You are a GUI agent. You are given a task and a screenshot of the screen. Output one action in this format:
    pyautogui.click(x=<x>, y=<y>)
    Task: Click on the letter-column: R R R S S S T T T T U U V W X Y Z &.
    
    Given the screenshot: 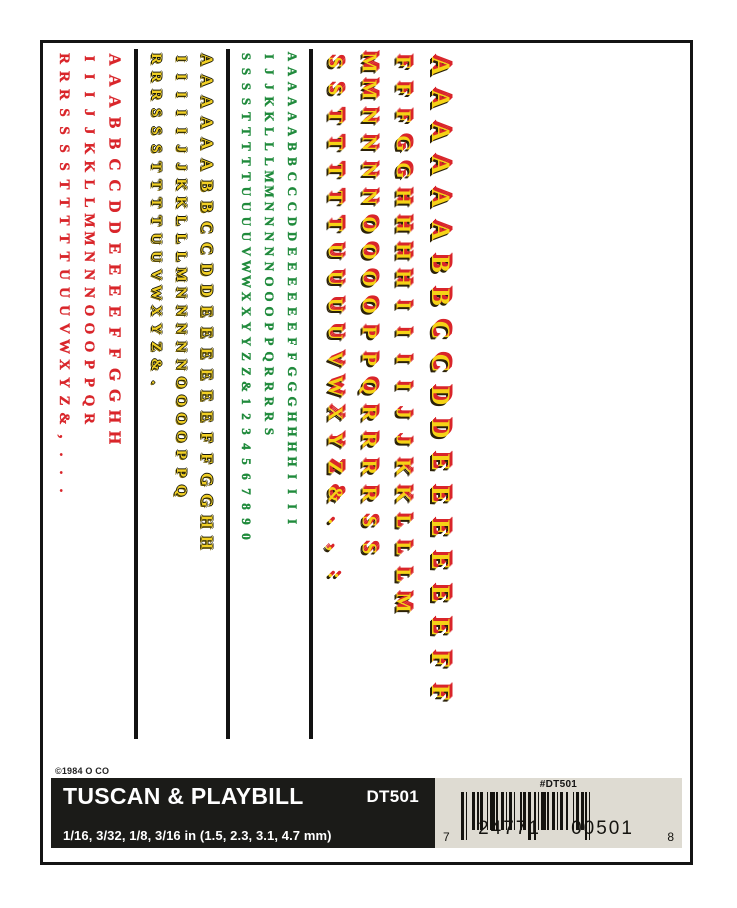 What is the action you would take?
    pyautogui.click(x=155, y=399)
    